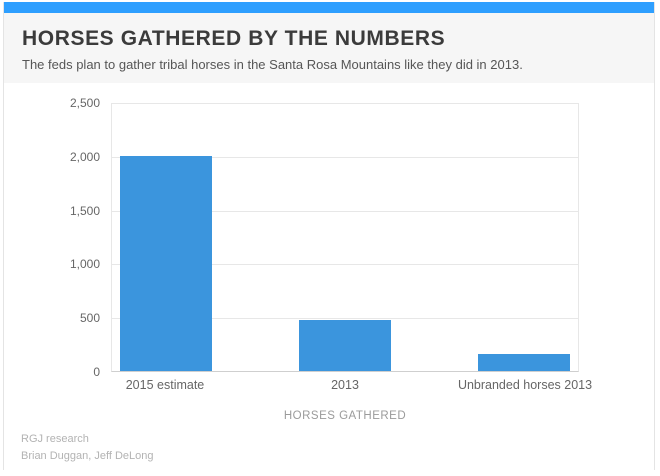 The width and height of the screenshot is (660, 476). Describe the element at coordinates (84, 156) in the screenshot. I see `y-tick-label: 2,000` at that location.